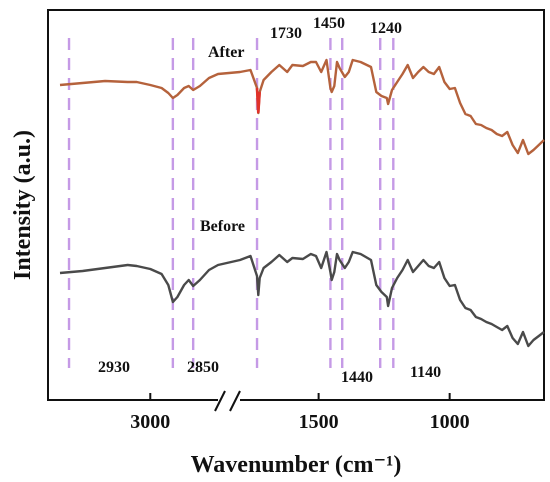 Image resolution: width=550 pixels, height=482 pixels. I want to click on peak-label-1730: 1730, so click(286, 33).